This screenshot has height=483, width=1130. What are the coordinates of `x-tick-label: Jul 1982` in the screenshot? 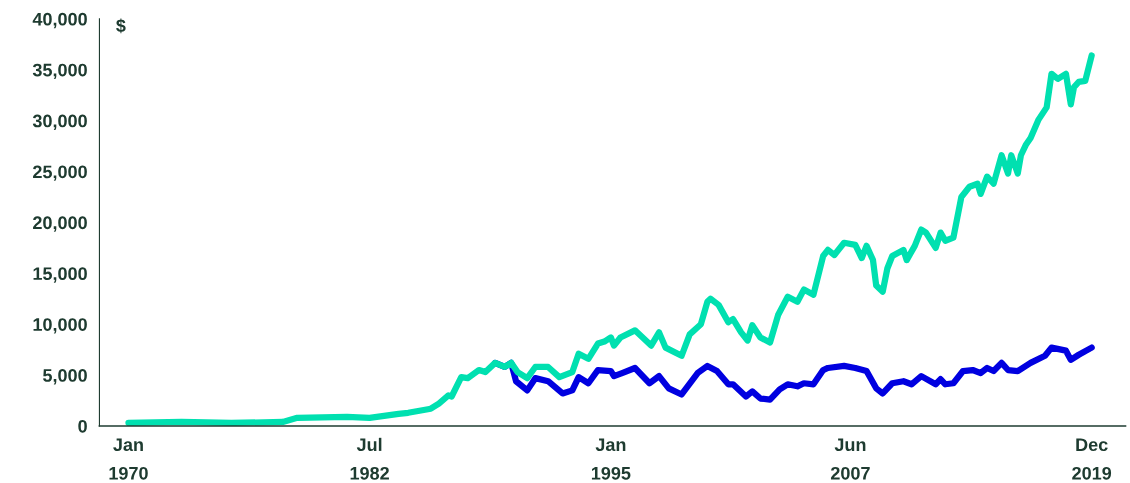 It's located at (369, 458).